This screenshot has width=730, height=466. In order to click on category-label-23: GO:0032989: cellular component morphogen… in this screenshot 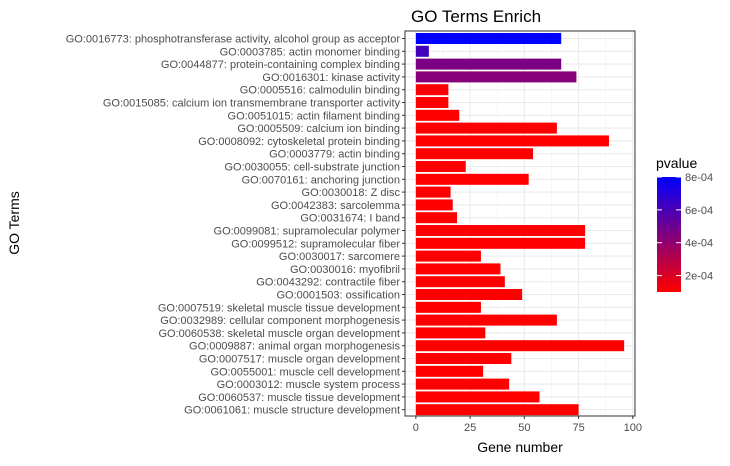, I will do `click(280, 321)`.